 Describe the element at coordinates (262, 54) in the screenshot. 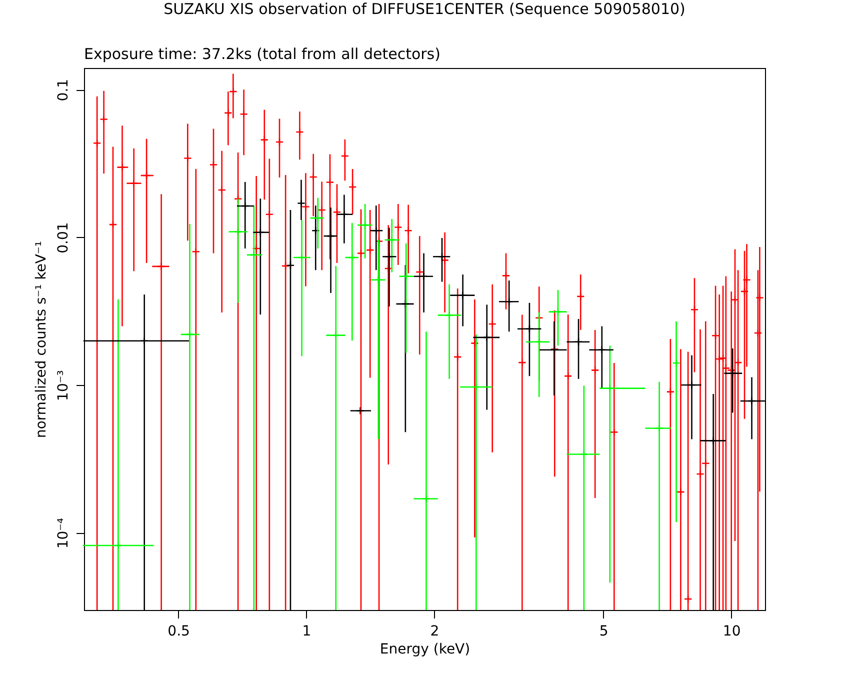

I see `chart-subtitle: Exposure time: 37.2ks (total from all detectors)` at that location.